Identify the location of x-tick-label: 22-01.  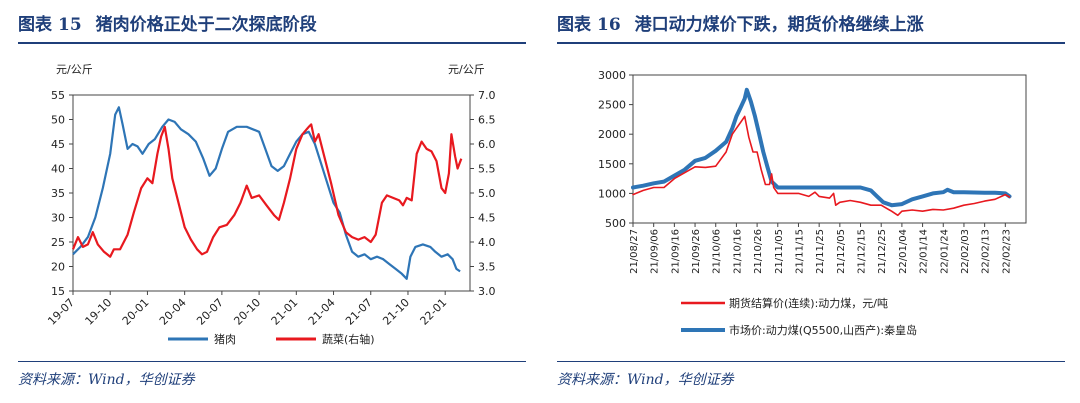
(434, 312).